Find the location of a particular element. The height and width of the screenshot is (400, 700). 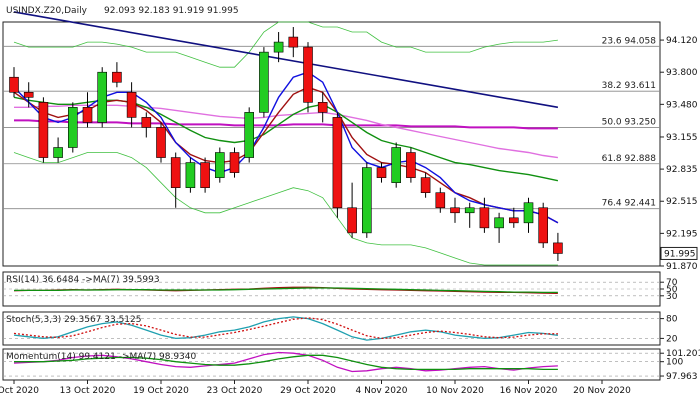

y-tick-label: 91.870 is located at coordinates (682, 267).